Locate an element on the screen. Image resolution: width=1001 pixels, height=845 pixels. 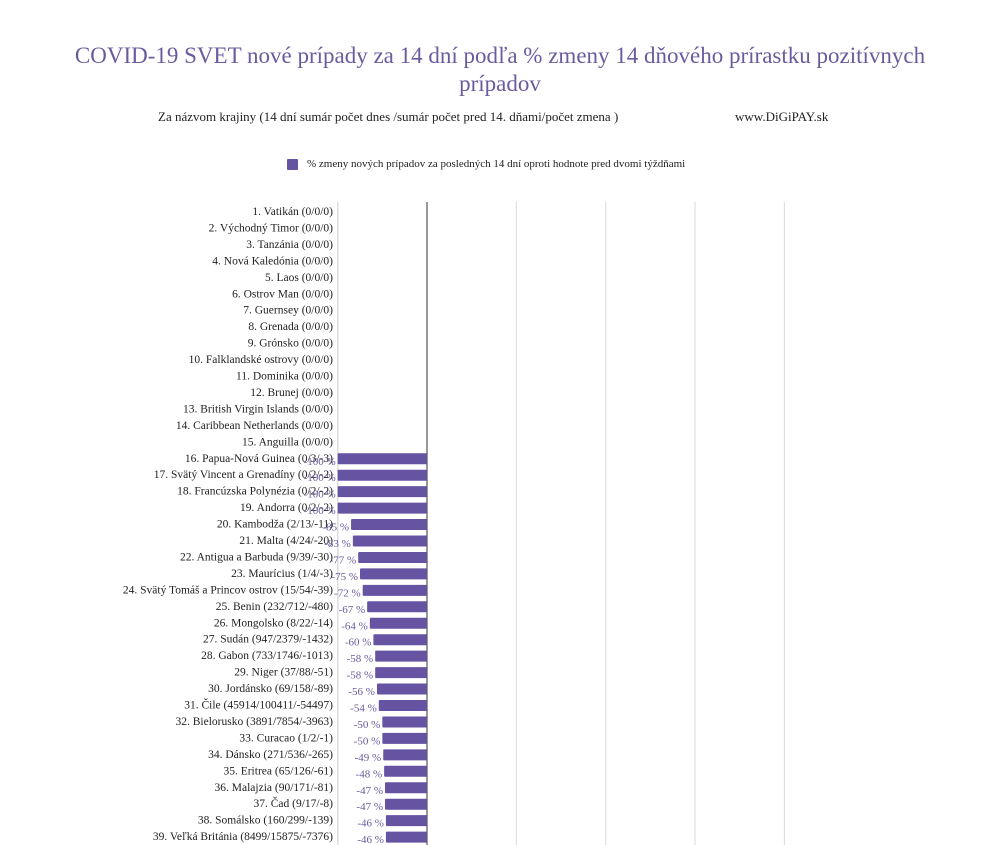
category-label: 35. Eritrea (65/126/-61) is located at coordinates (278, 771).